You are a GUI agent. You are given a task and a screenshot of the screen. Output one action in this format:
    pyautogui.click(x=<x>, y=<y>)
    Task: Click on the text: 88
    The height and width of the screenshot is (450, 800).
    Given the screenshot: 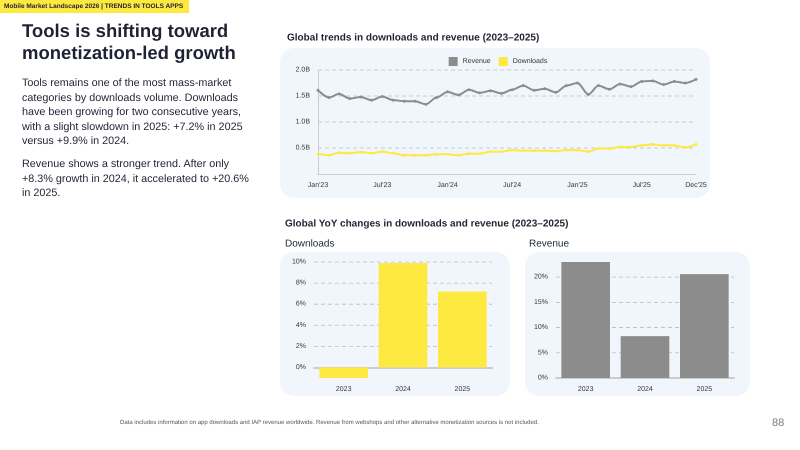 What is the action you would take?
    pyautogui.click(x=778, y=423)
    